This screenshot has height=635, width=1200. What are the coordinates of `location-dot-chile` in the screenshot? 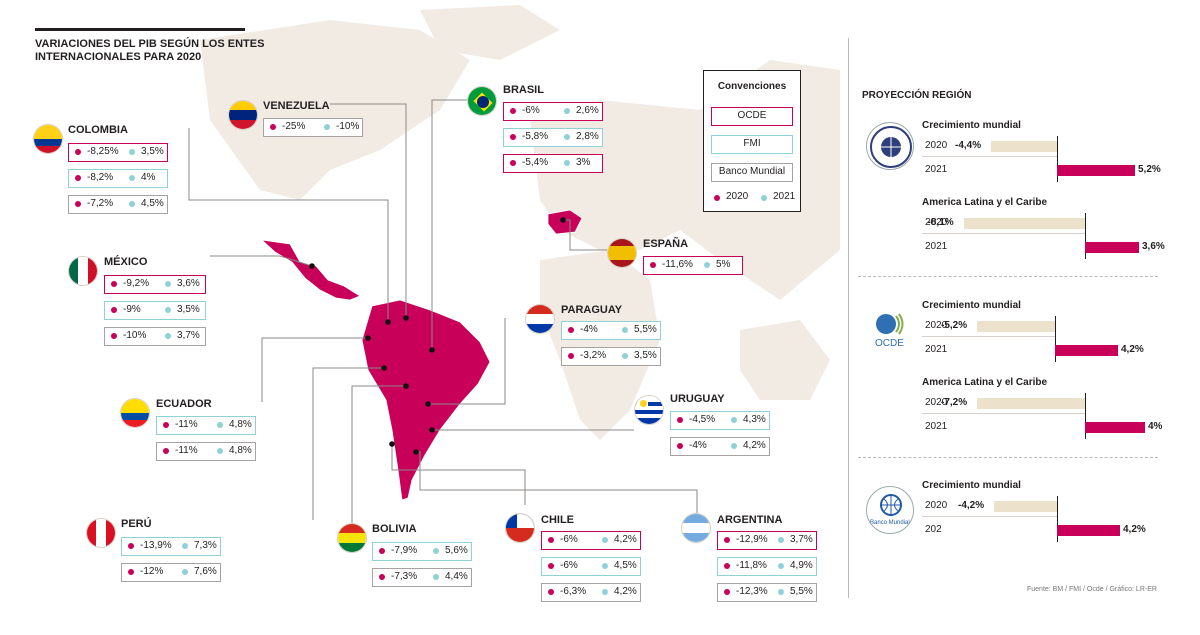 It's located at (392, 444).